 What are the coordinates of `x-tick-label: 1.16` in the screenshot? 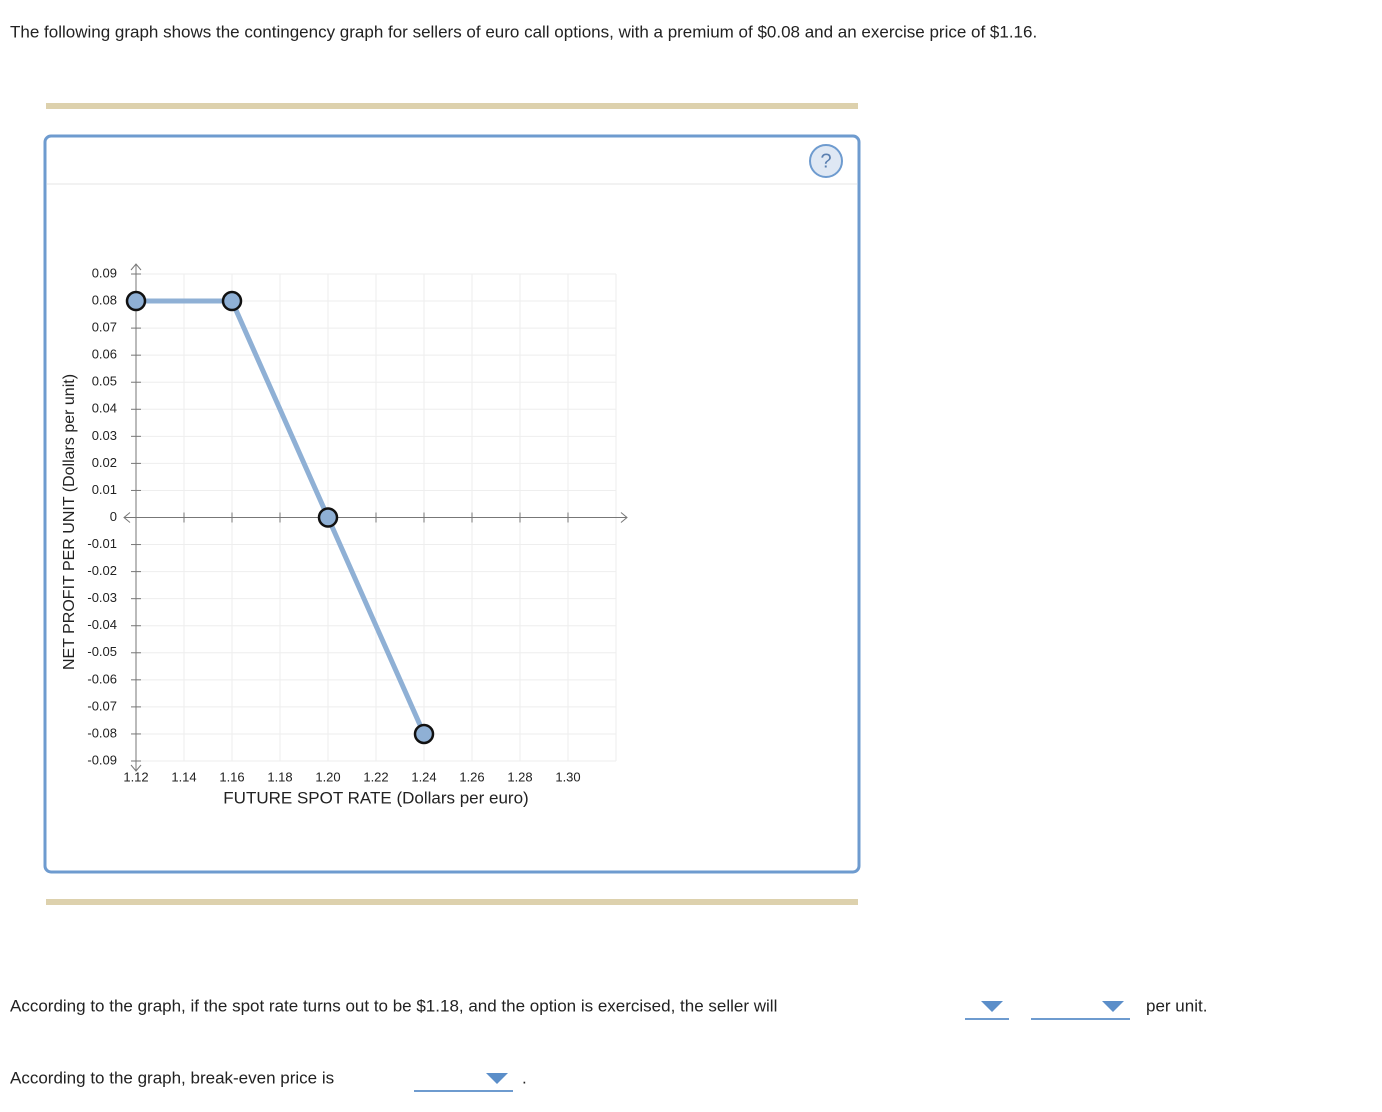 It's located at (231, 776).